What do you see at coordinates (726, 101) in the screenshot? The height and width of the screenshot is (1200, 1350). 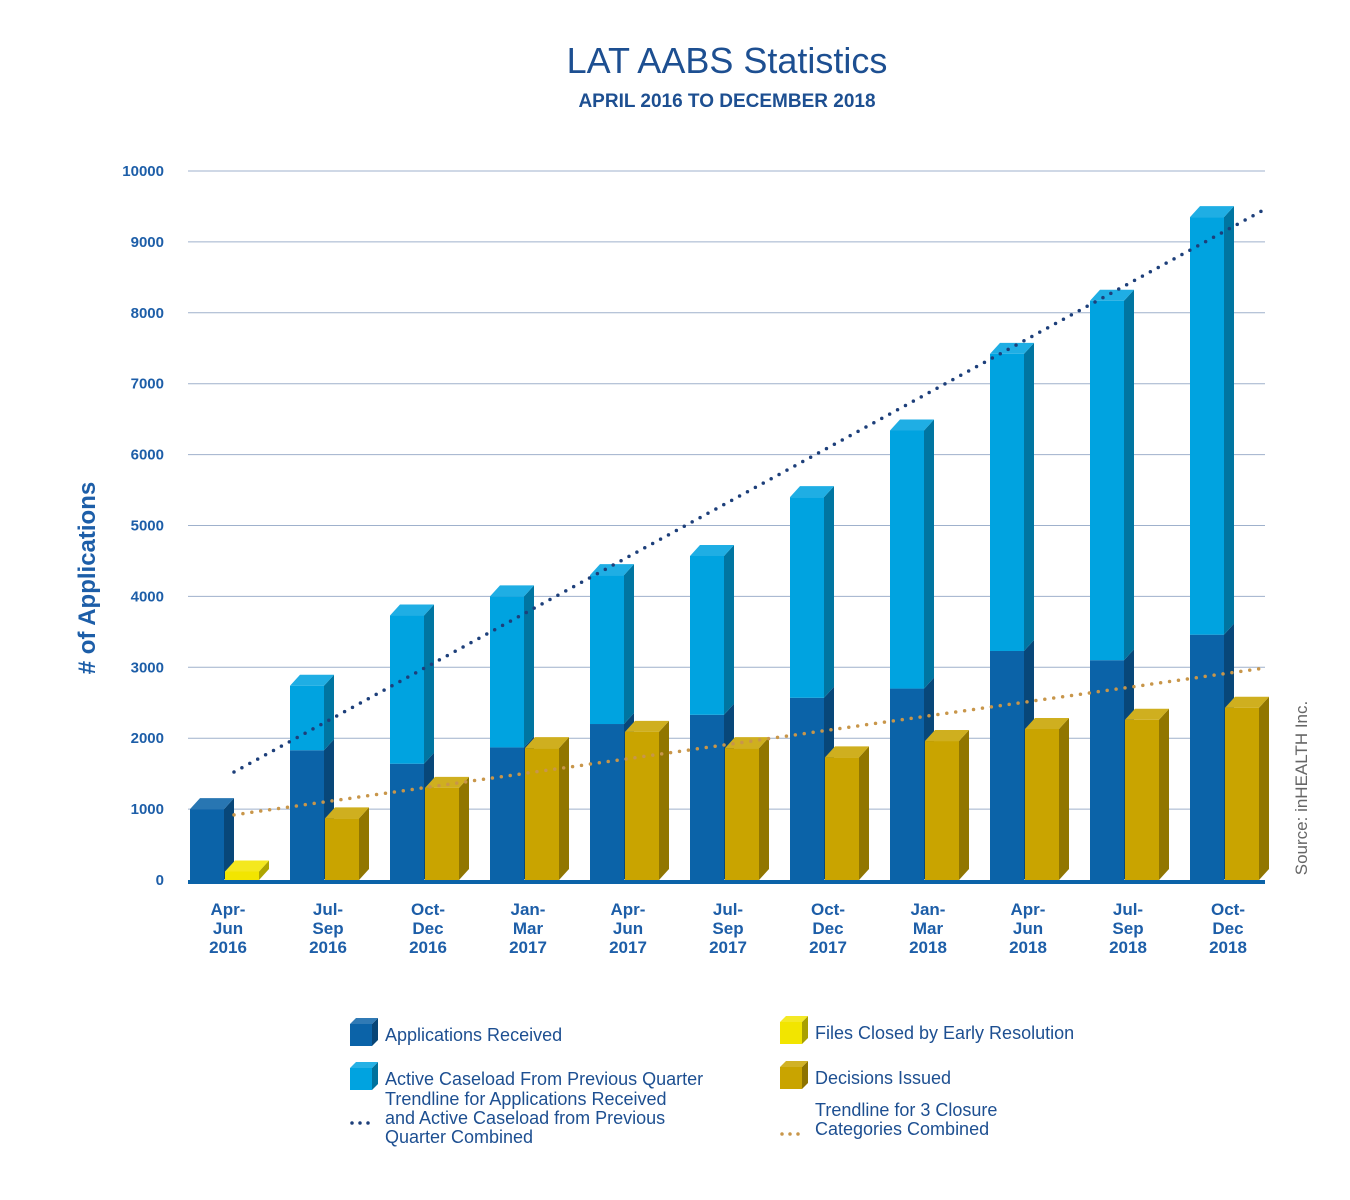 I see `chart-subtitle: APRIL 2016 TO DECEMBER 2018` at bounding box center [726, 101].